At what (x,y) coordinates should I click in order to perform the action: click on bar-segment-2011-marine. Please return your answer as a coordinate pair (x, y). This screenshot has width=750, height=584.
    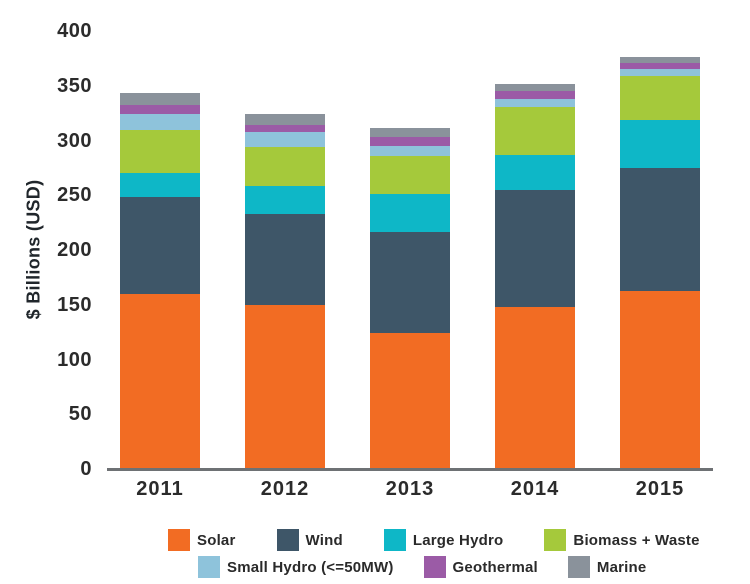
    Looking at the image, I should click on (160, 99).